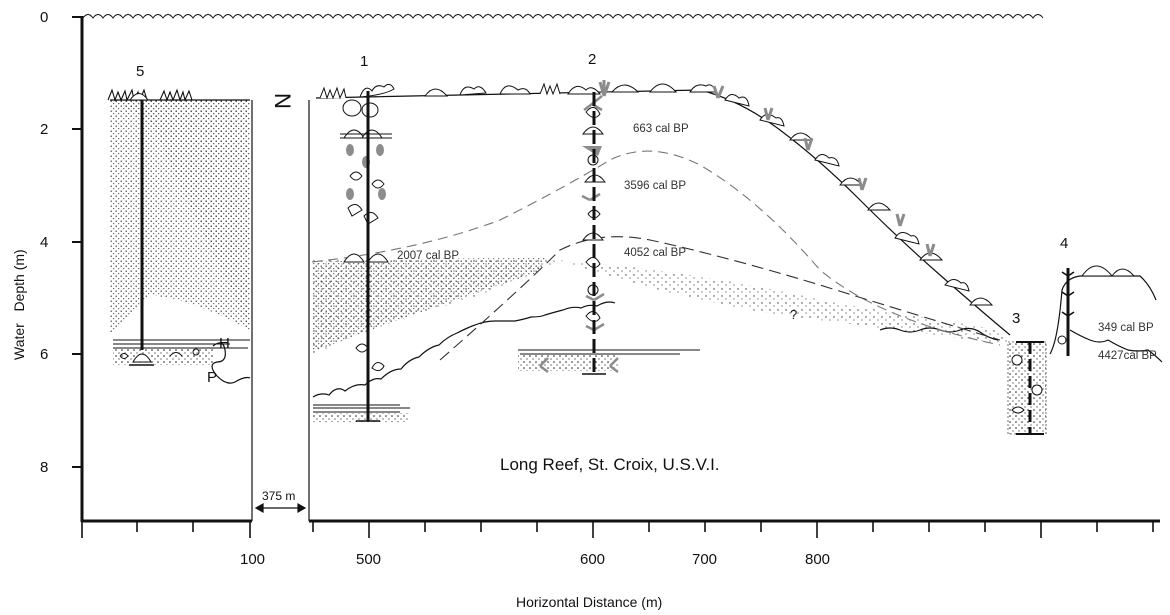 Image resolution: width=1170 pixels, height=615 pixels. I want to click on north-label: N, so click(282, 101).